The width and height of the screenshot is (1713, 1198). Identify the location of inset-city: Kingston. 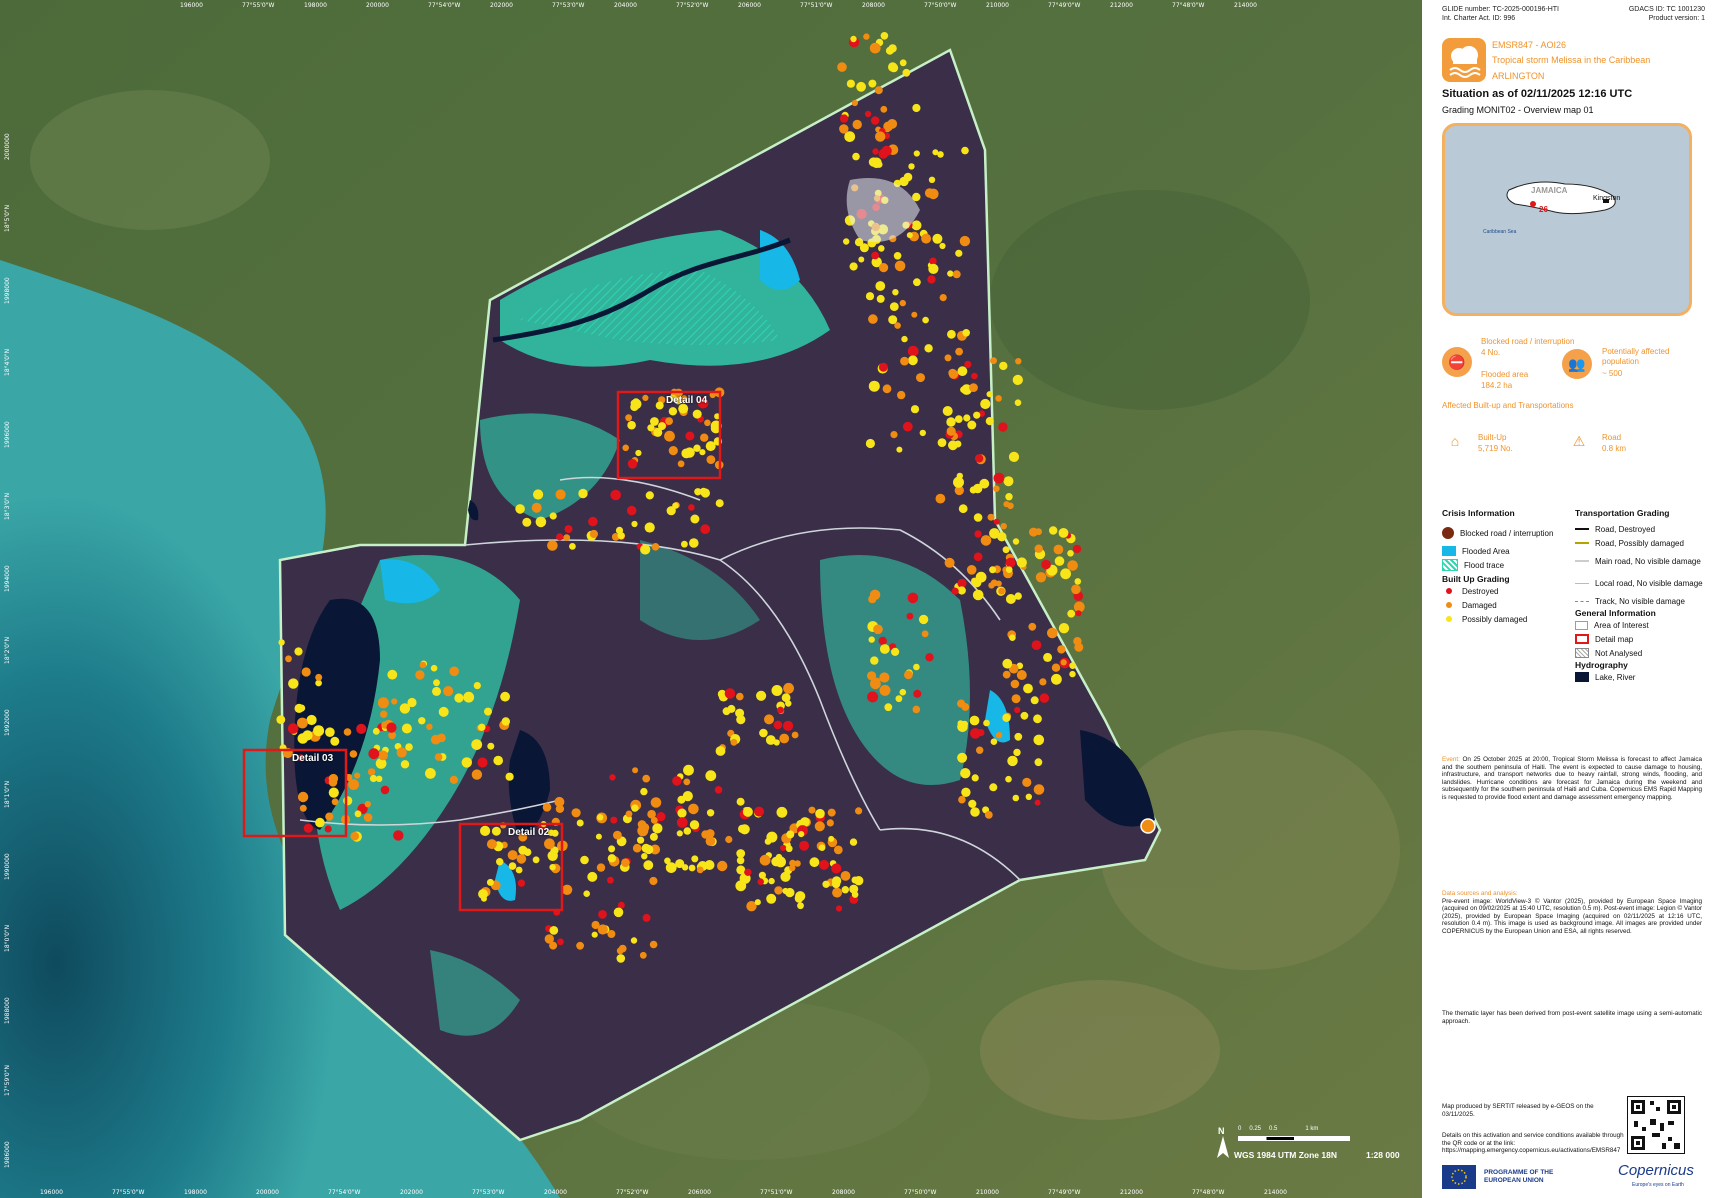
(1607, 198).